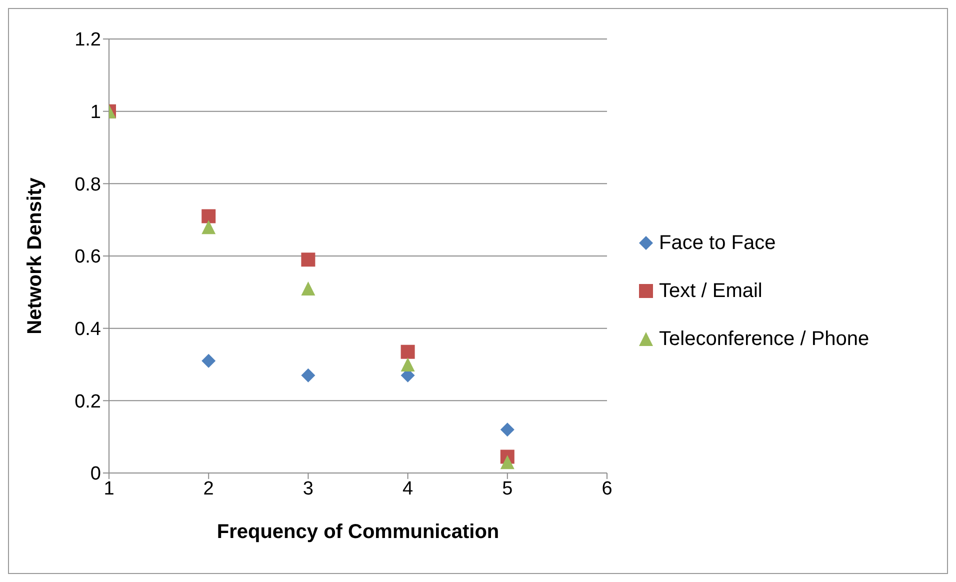 This screenshot has width=956, height=582. What do you see at coordinates (208, 489) in the screenshot?
I see `x-tick-label: 2` at bounding box center [208, 489].